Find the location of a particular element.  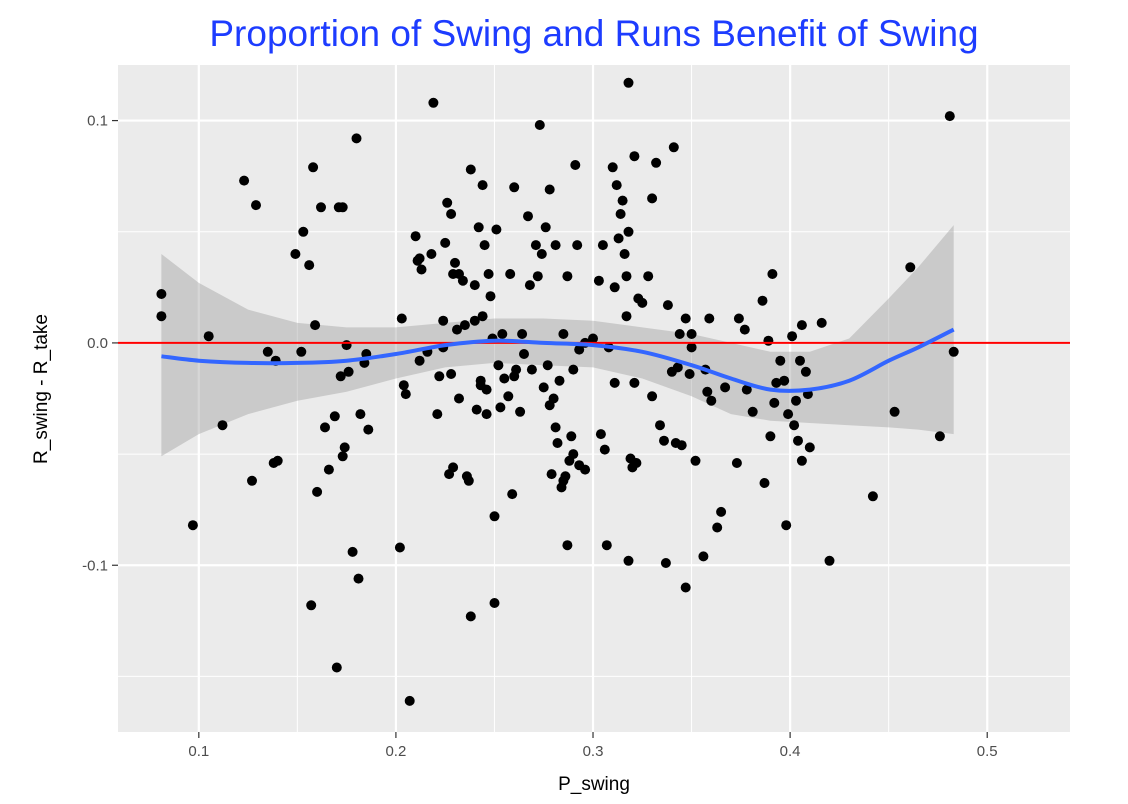

x-axis-title: P_swing is located at coordinates (594, 784).